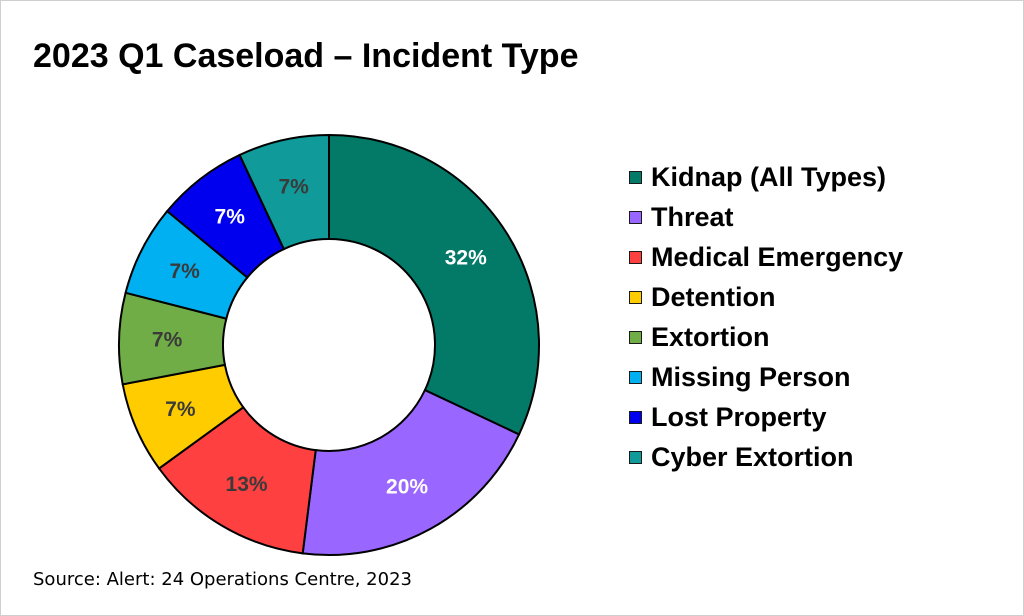 The width and height of the screenshot is (1024, 616). Describe the element at coordinates (752, 456) in the screenshot. I see `legend-label: Cyber Extortion` at that location.